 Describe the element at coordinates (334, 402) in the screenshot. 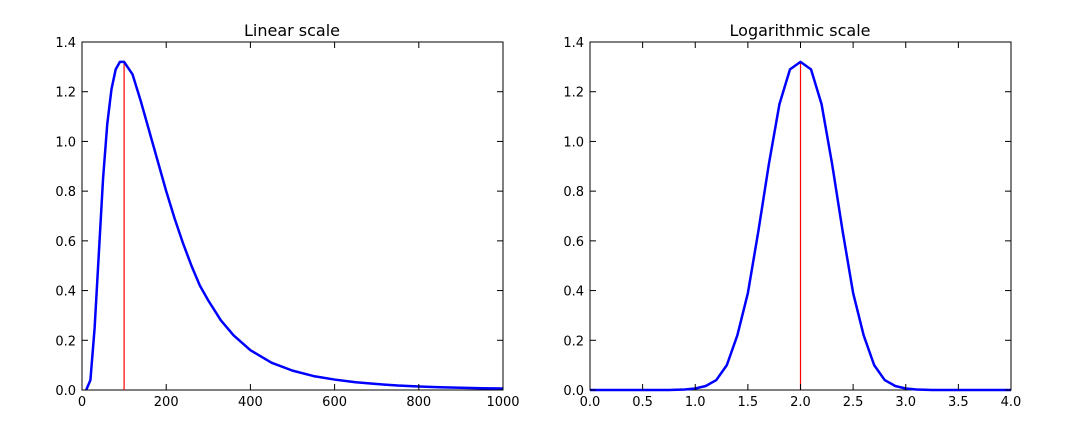

I see `linear-x-tick-label: 600` at that location.